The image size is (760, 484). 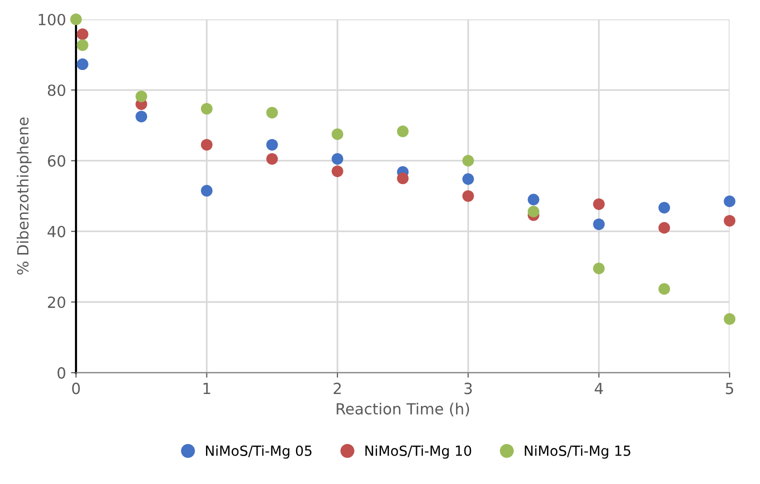 I want to click on x-tick-label: 4, so click(x=598, y=388).